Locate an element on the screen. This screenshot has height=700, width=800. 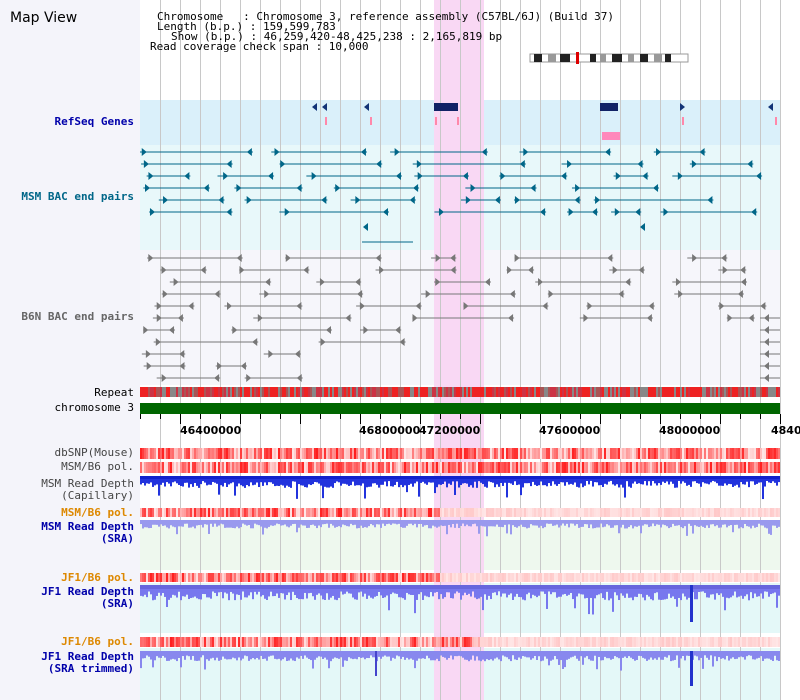
track-label-msm-bac-end-pairs: MSM BAC end pairs is located at coordinates (77, 196).